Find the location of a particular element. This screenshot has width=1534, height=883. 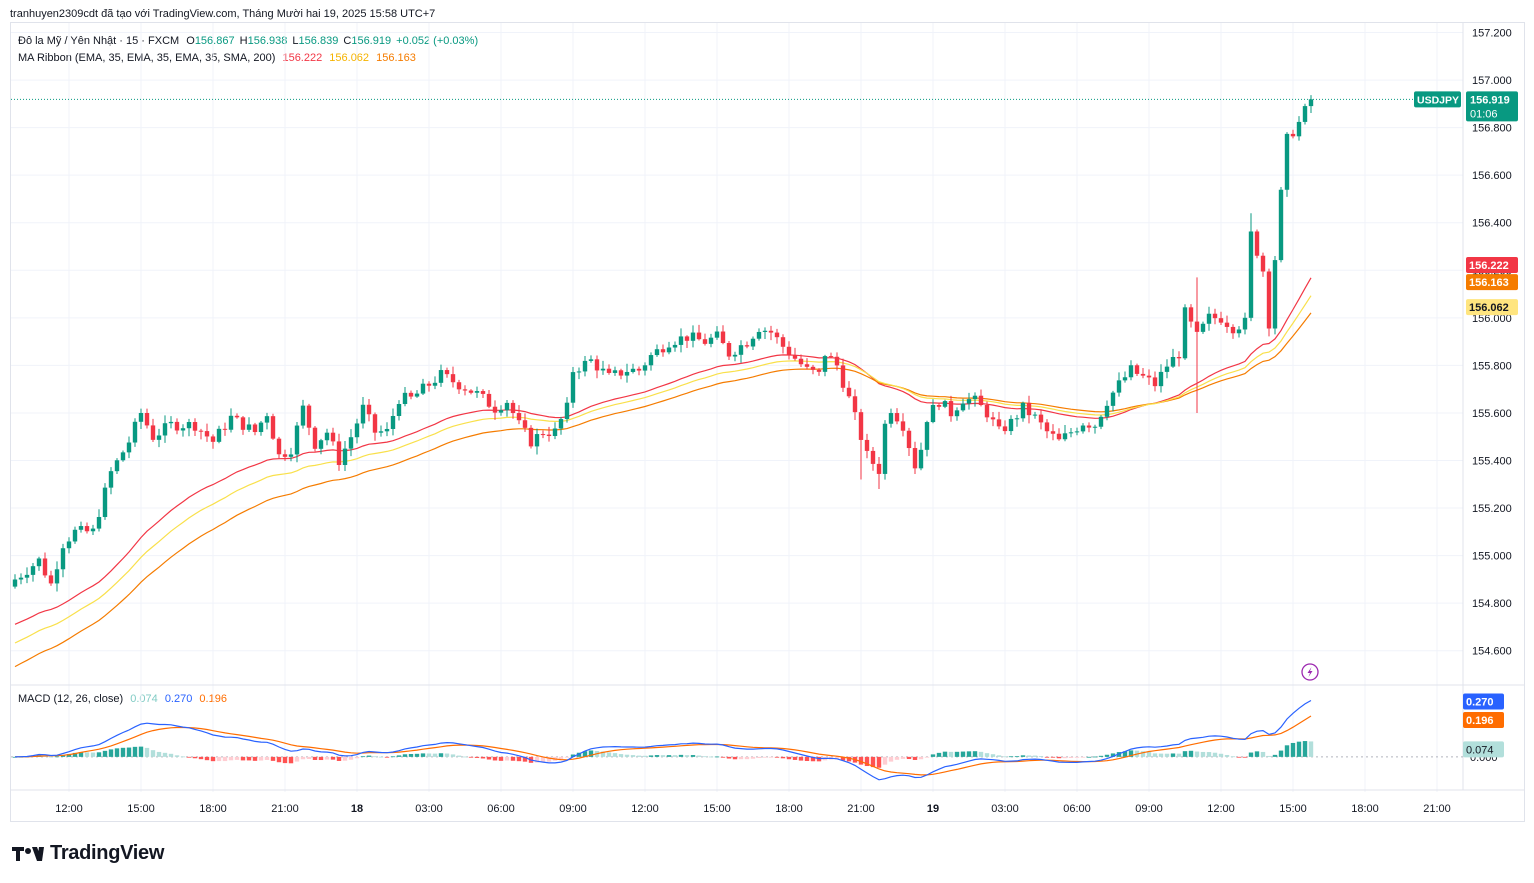

last-price-badge: 156.919 is located at coordinates (1490, 100).